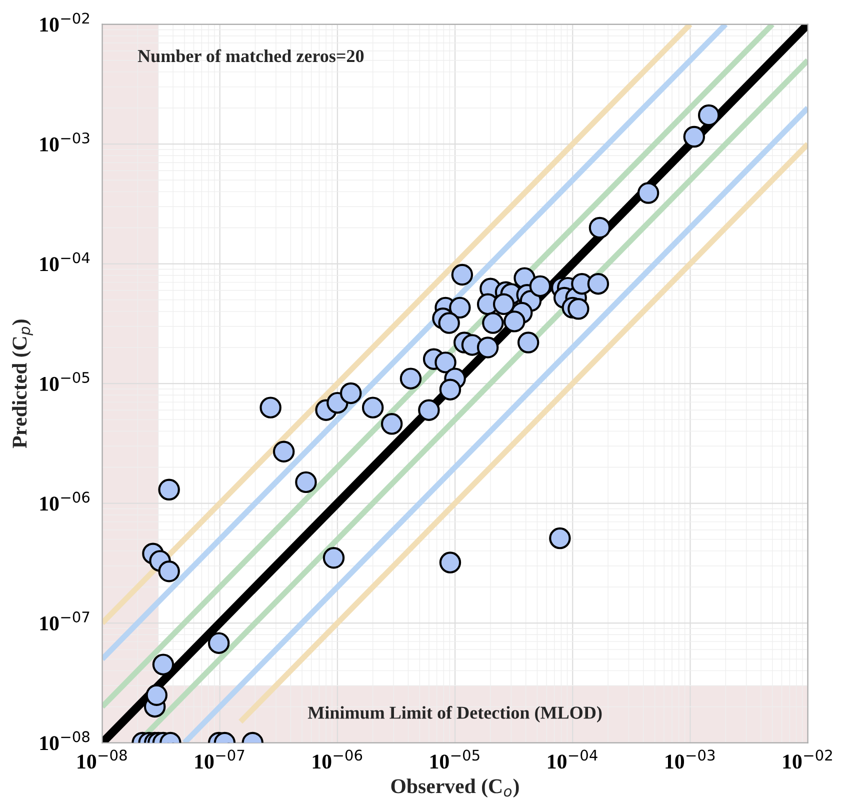 This screenshot has width=845, height=810. What do you see at coordinates (65, 501) in the screenshot?
I see `y-tick-label: 10$^{−06}$` at bounding box center [65, 501].